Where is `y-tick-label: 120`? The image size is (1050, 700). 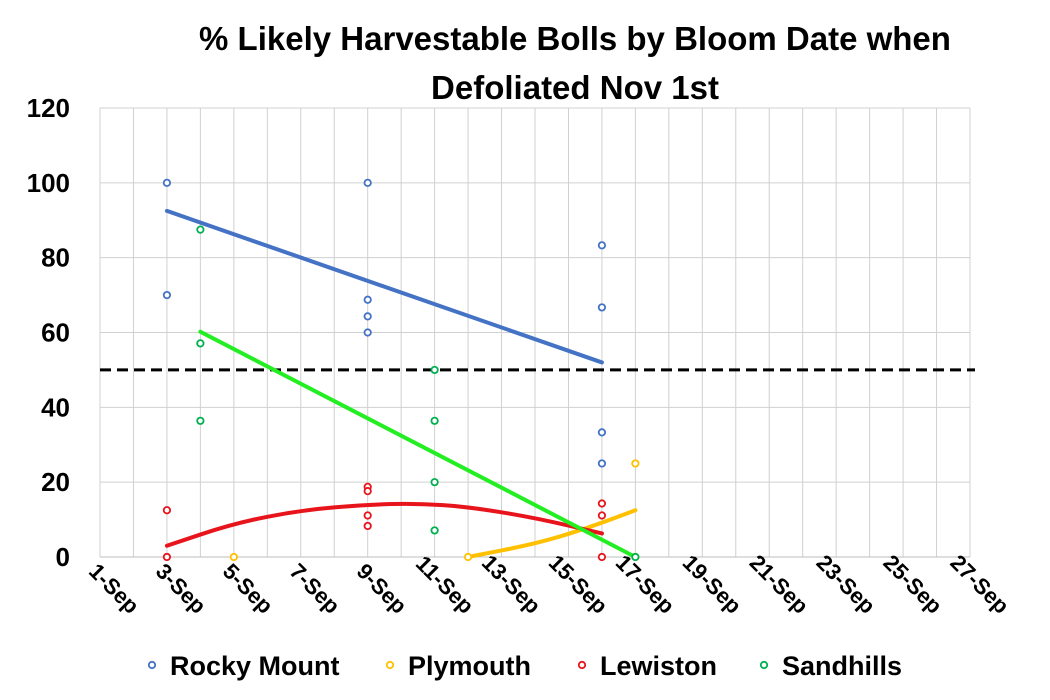
y-tick-label: 120 is located at coordinates (48, 108).